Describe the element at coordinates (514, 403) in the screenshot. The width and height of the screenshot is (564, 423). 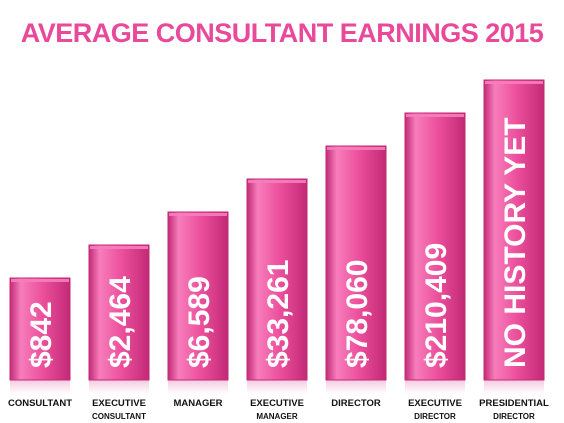
I see `category-label: PRESIDENTIAL` at that location.